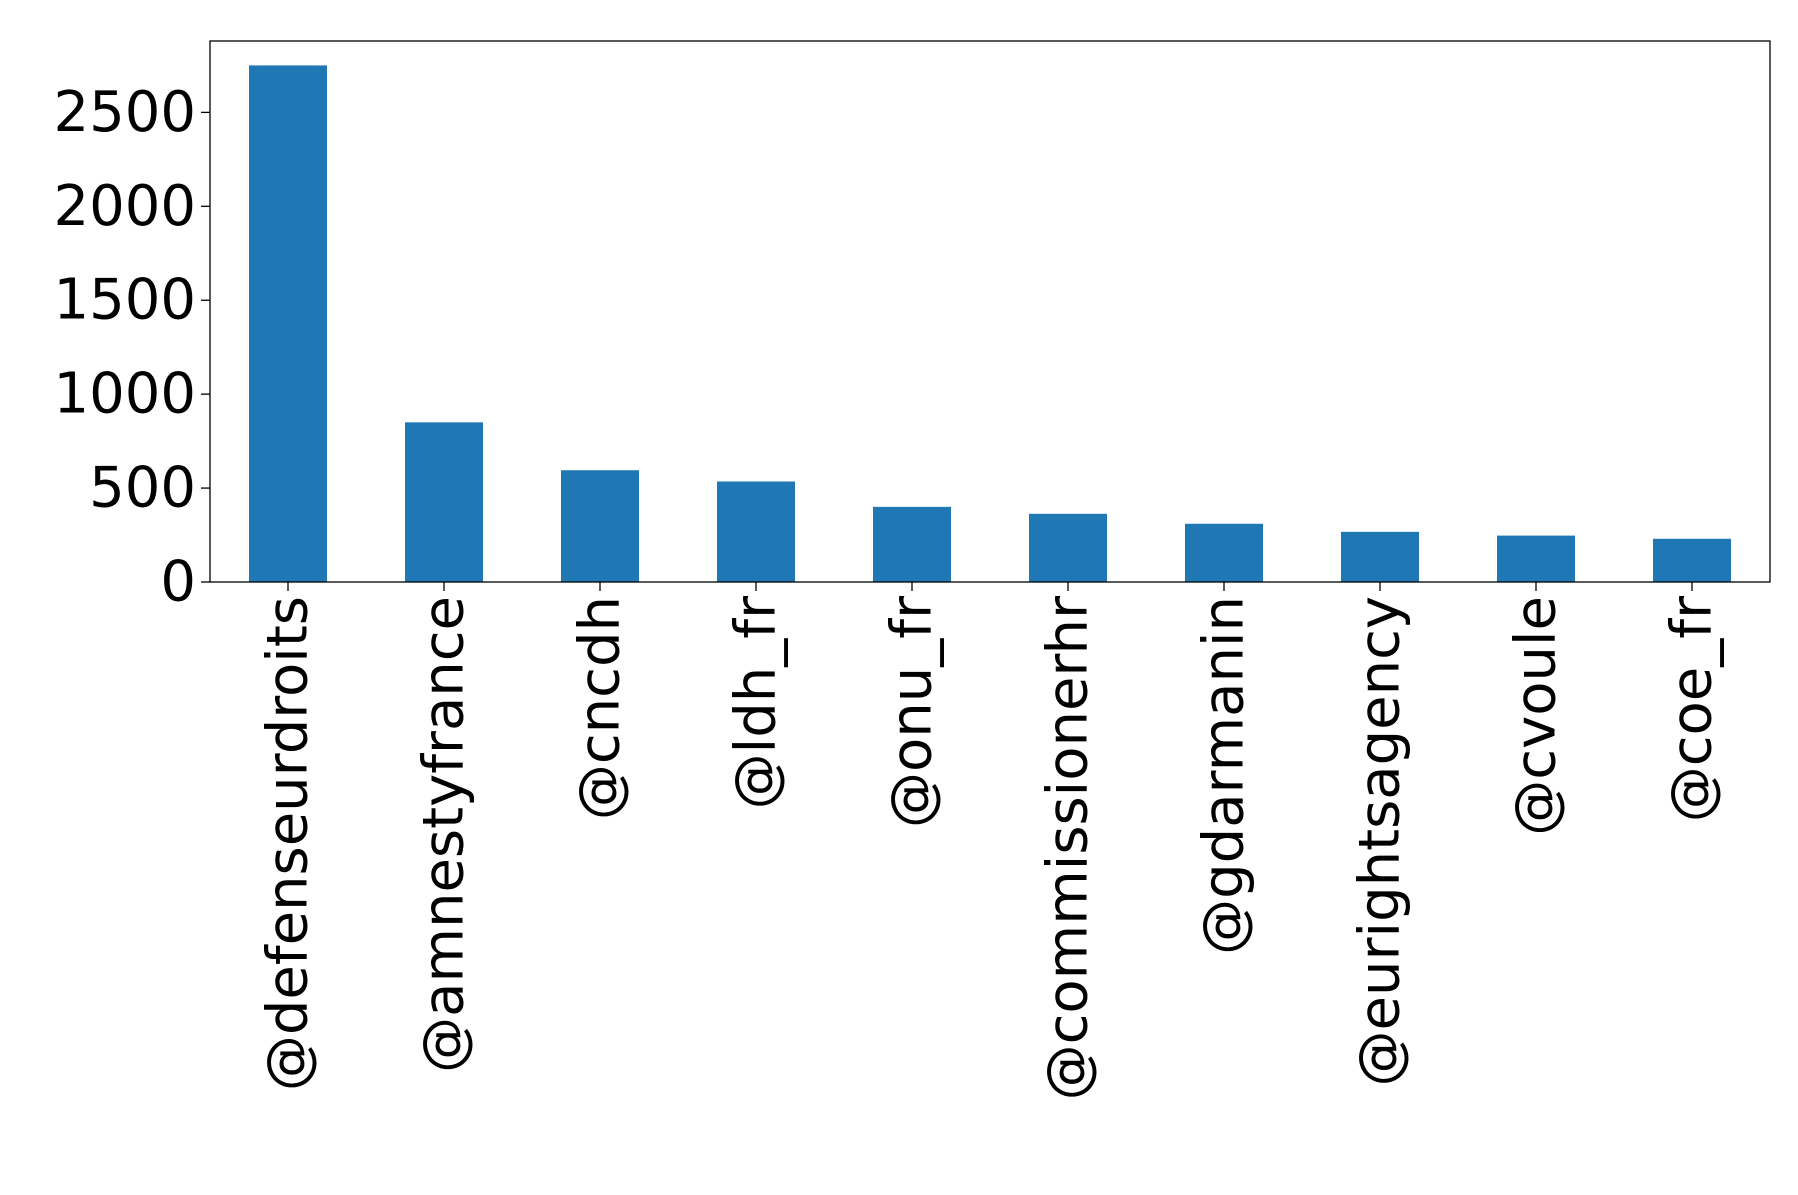 The width and height of the screenshot is (1798, 1195). Describe the element at coordinates (1380, 556) in the screenshot. I see `bar-eurightsagency` at that location.